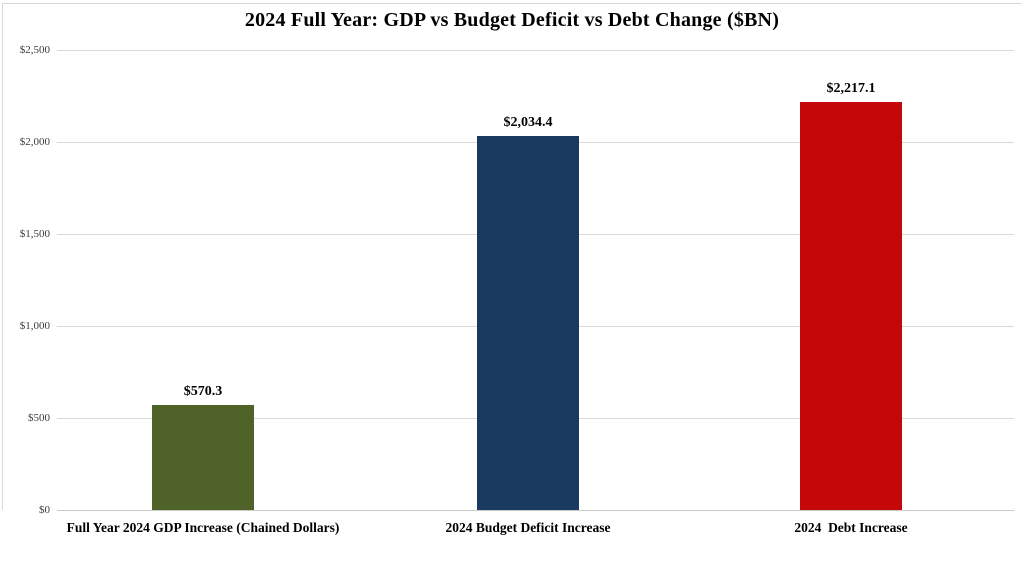 This screenshot has height=577, width=1024. What do you see at coordinates (39, 418) in the screenshot?
I see `y-tick-label: $500` at bounding box center [39, 418].